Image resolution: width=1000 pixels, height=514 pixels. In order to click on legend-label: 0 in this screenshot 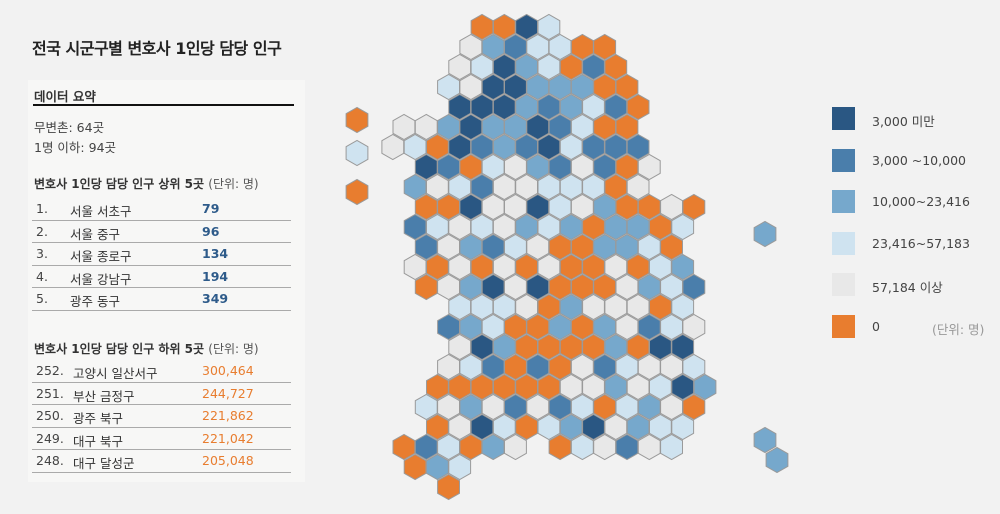, I will do `click(876, 326)`.